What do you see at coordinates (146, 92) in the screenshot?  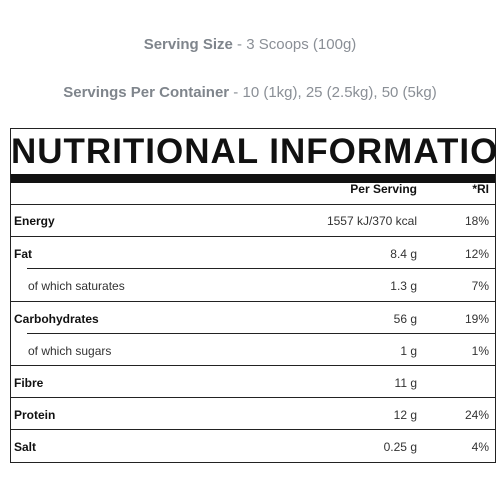 I see `servings-per-container-label: Servings Per Container` at bounding box center [146, 92].